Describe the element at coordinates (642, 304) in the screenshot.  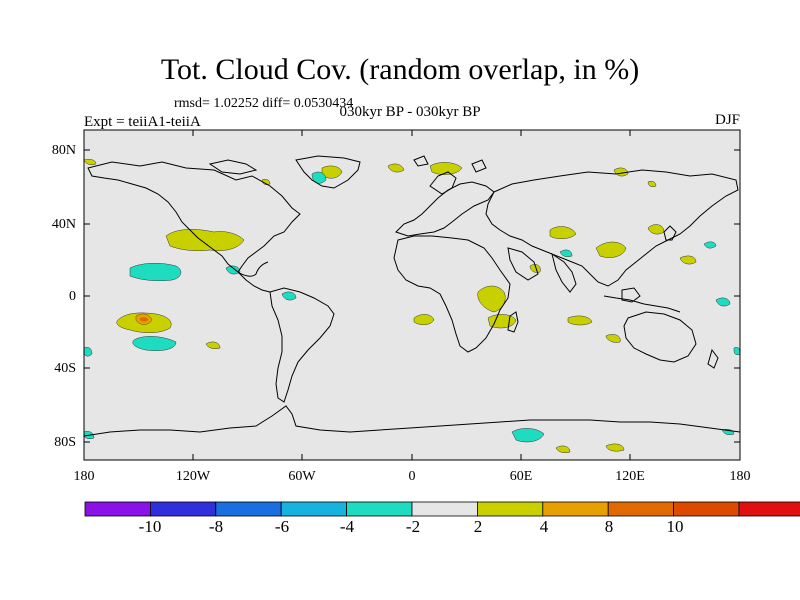
I see `coast-indonesia` at that location.